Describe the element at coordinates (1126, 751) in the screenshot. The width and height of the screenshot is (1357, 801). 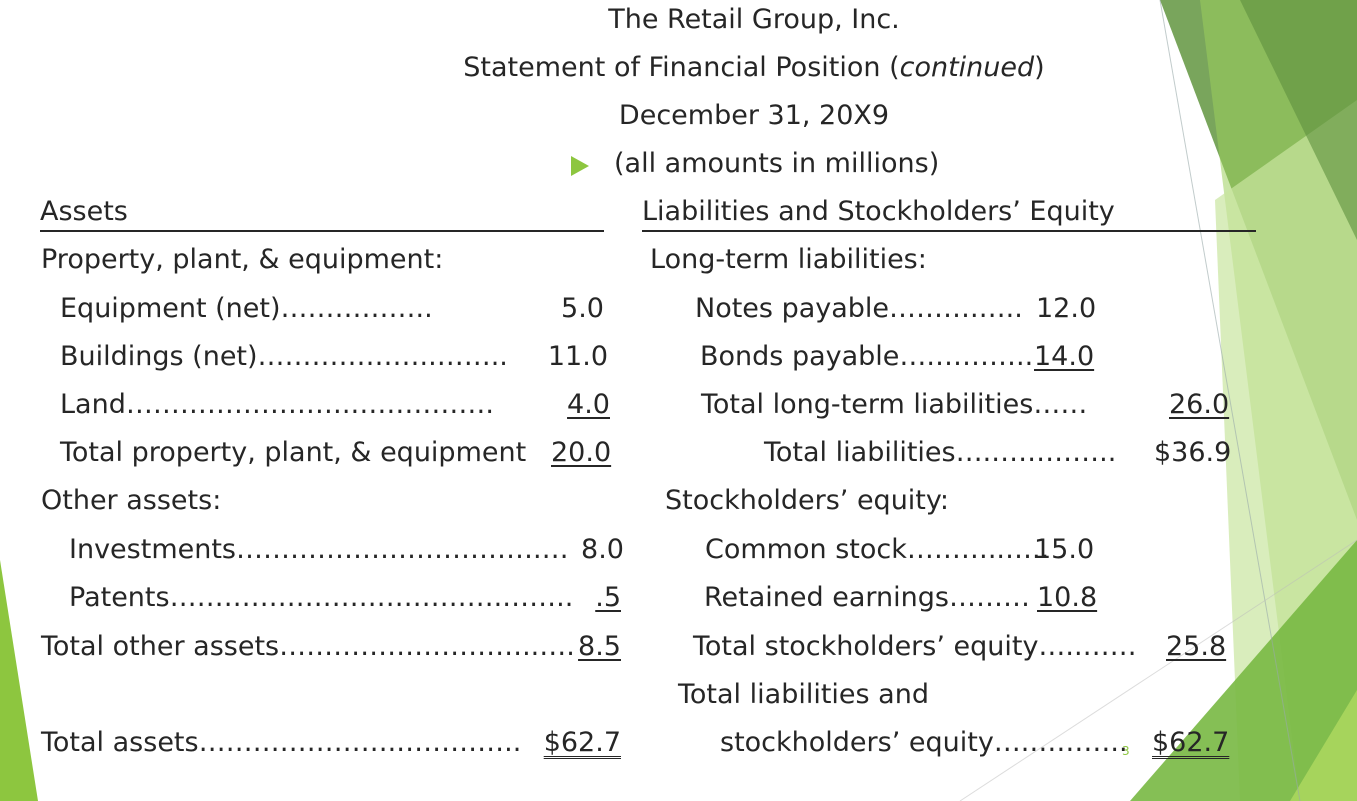
I see `page-number: 3` at that location.